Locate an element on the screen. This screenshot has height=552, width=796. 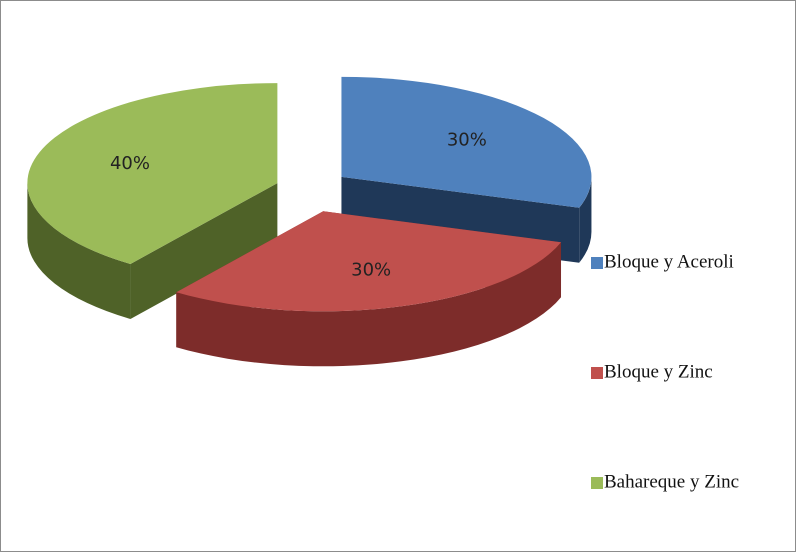
legend-label: Bahareque y Zinc is located at coordinates (671, 481).